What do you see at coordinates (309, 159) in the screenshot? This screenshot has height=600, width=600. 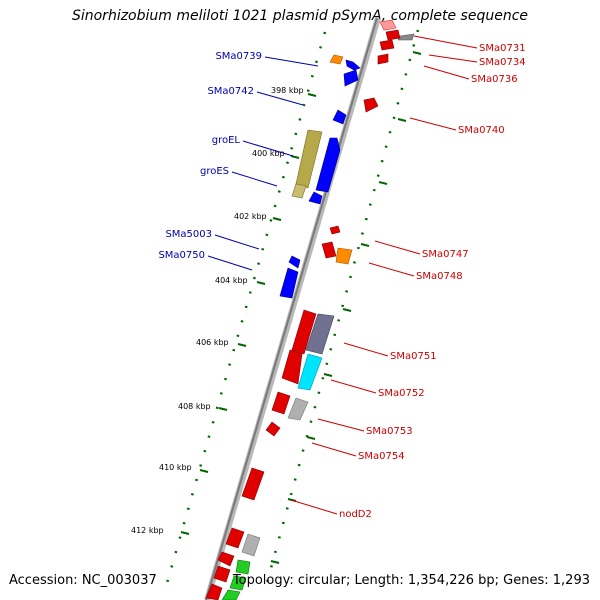 I see `gene-olive-box` at bounding box center [309, 159].